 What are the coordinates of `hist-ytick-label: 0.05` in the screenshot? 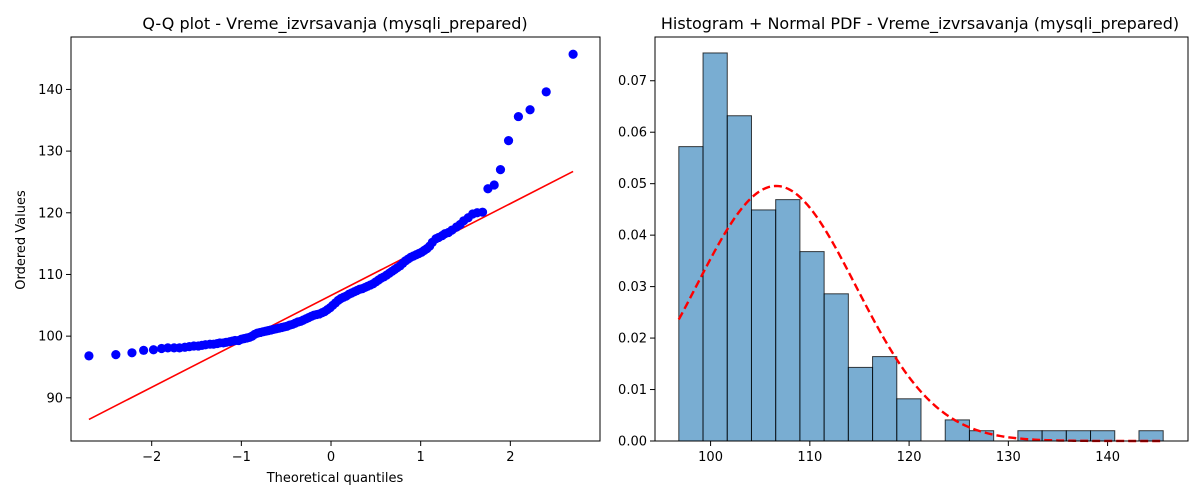 It's located at (632, 184).